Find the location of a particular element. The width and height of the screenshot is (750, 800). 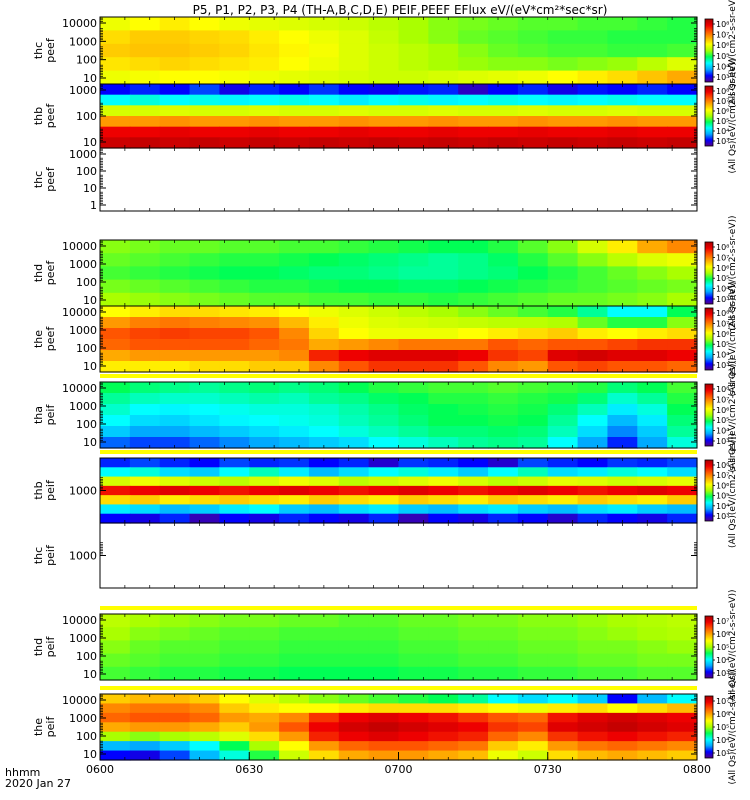

y-axis-label: thd is located at coordinates (38, 273).